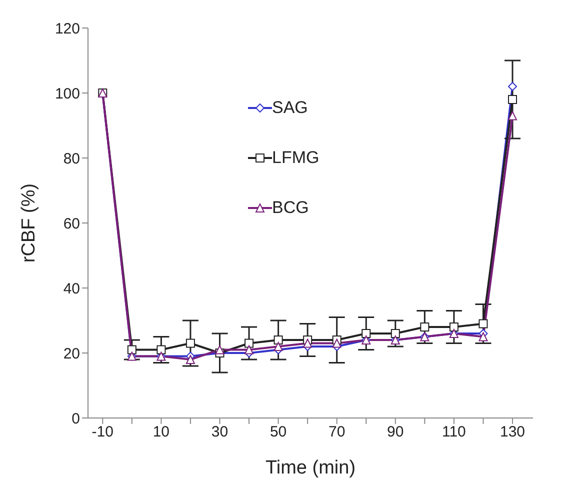 The height and width of the screenshot is (488, 565). What do you see at coordinates (67, 29) in the screenshot?
I see `y-tick-label: 120` at bounding box center [67, 29].